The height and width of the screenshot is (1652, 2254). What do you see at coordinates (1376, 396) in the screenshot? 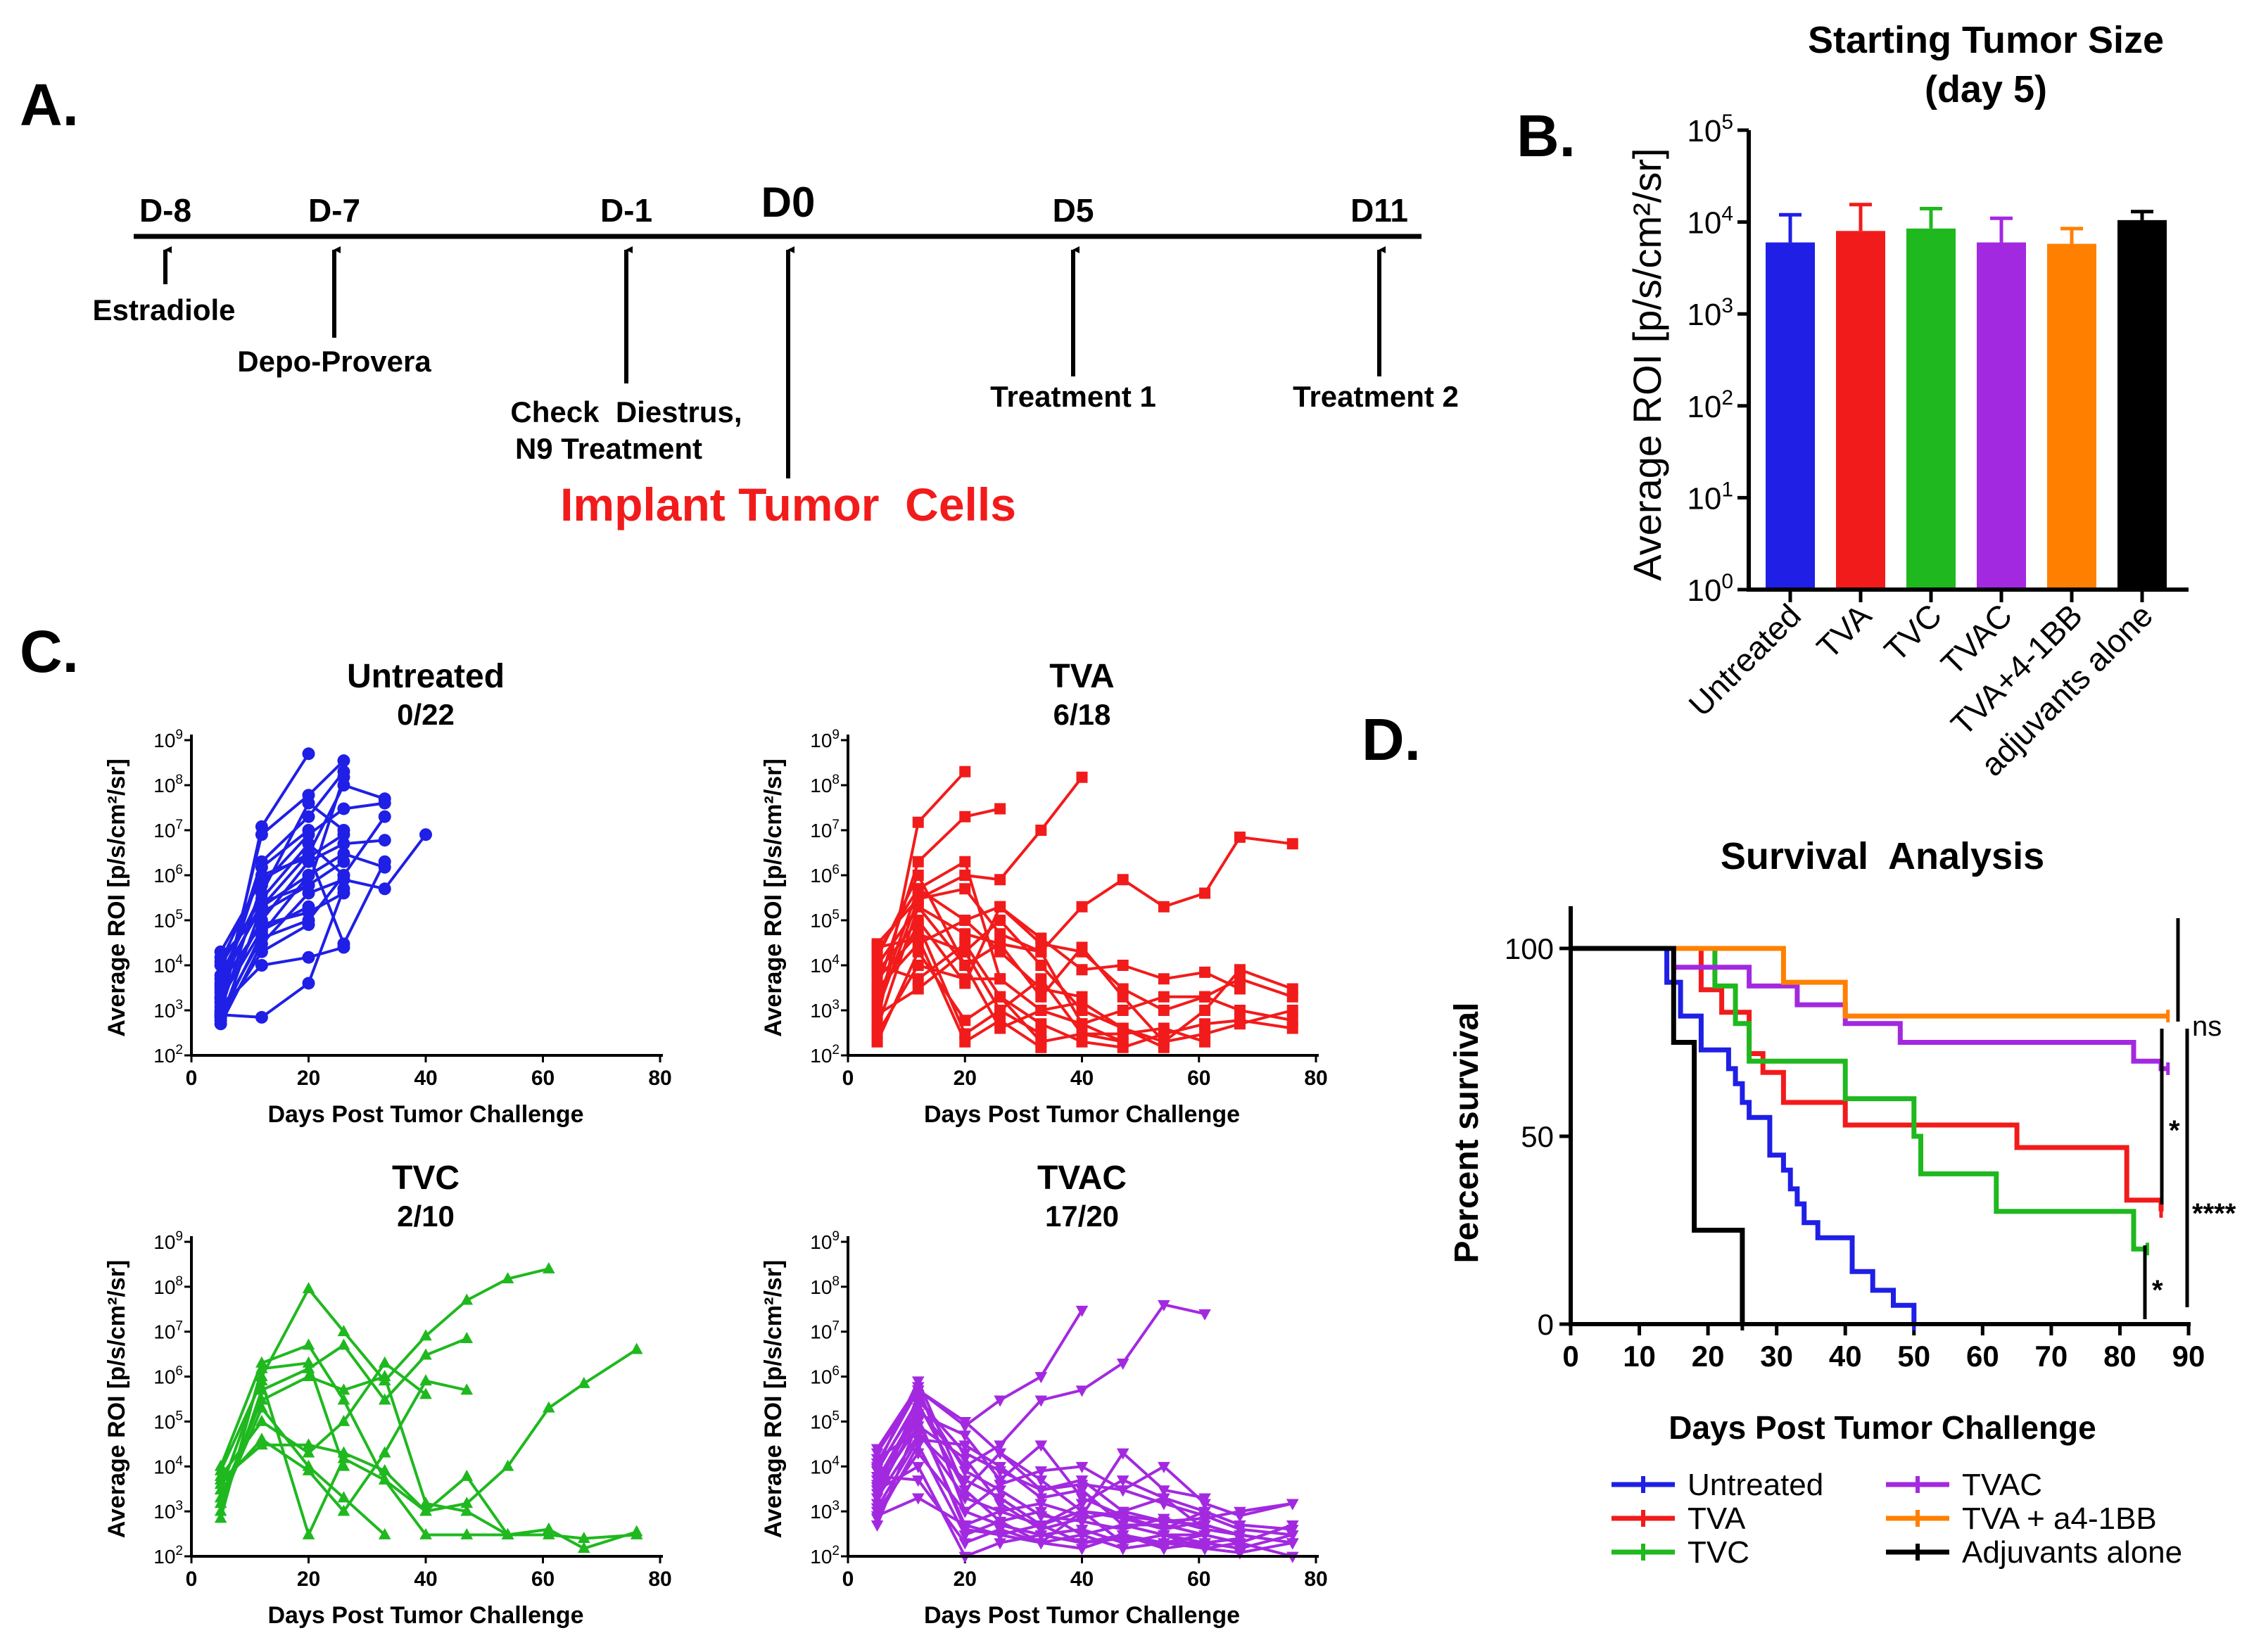
I see `event-treatment-2: Treatment 2` at bounding box center [1376, 396].